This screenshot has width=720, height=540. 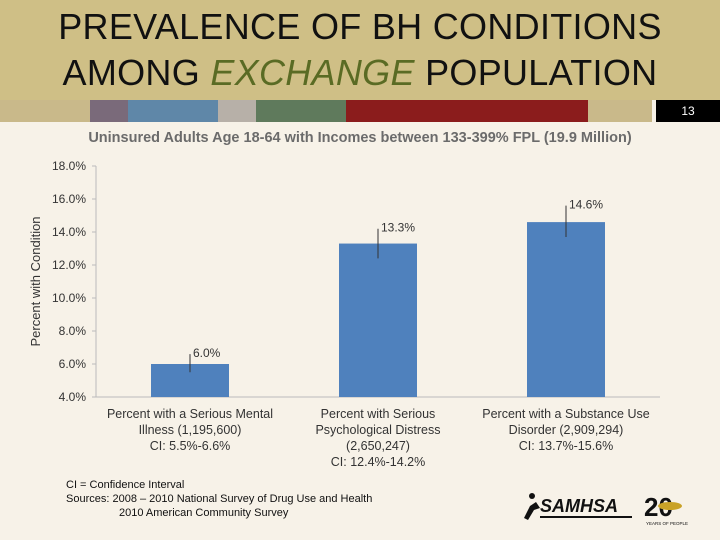 I want to click on category-label-line: Percent with Serious, so click(x=378, y=414).